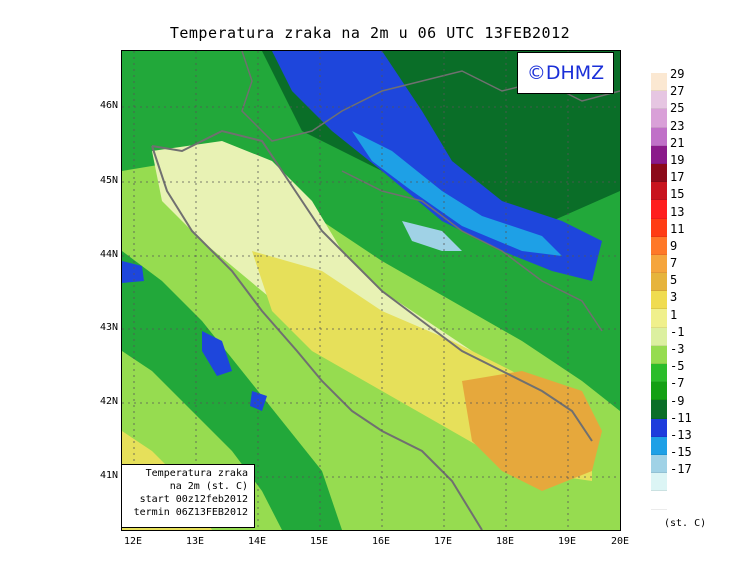 The image size is (740, 582). Describe the element at coordinates (196, 473) in the screenshot. I see `info-line-1: Temperatura zraka` at that location.